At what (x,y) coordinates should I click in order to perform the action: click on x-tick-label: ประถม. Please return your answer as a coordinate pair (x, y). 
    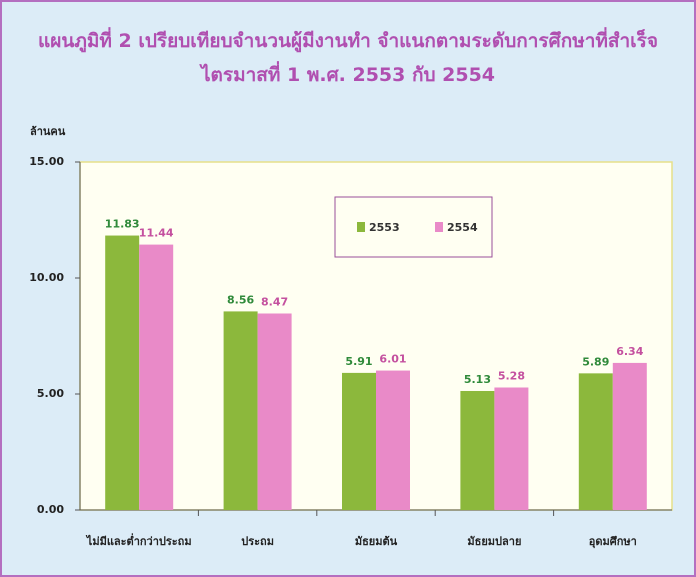
    Looking at the image, I should click on (257, 541).